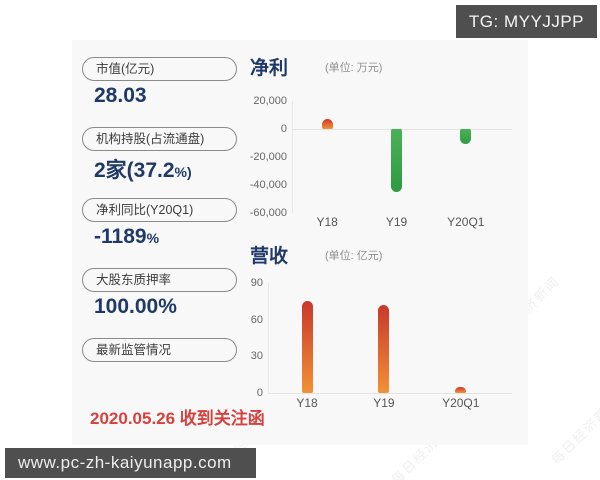 The width and height of the screenshot is (600, 480). I want to click on chart-unit-label: (单位: 亿元), so click(354, 256).